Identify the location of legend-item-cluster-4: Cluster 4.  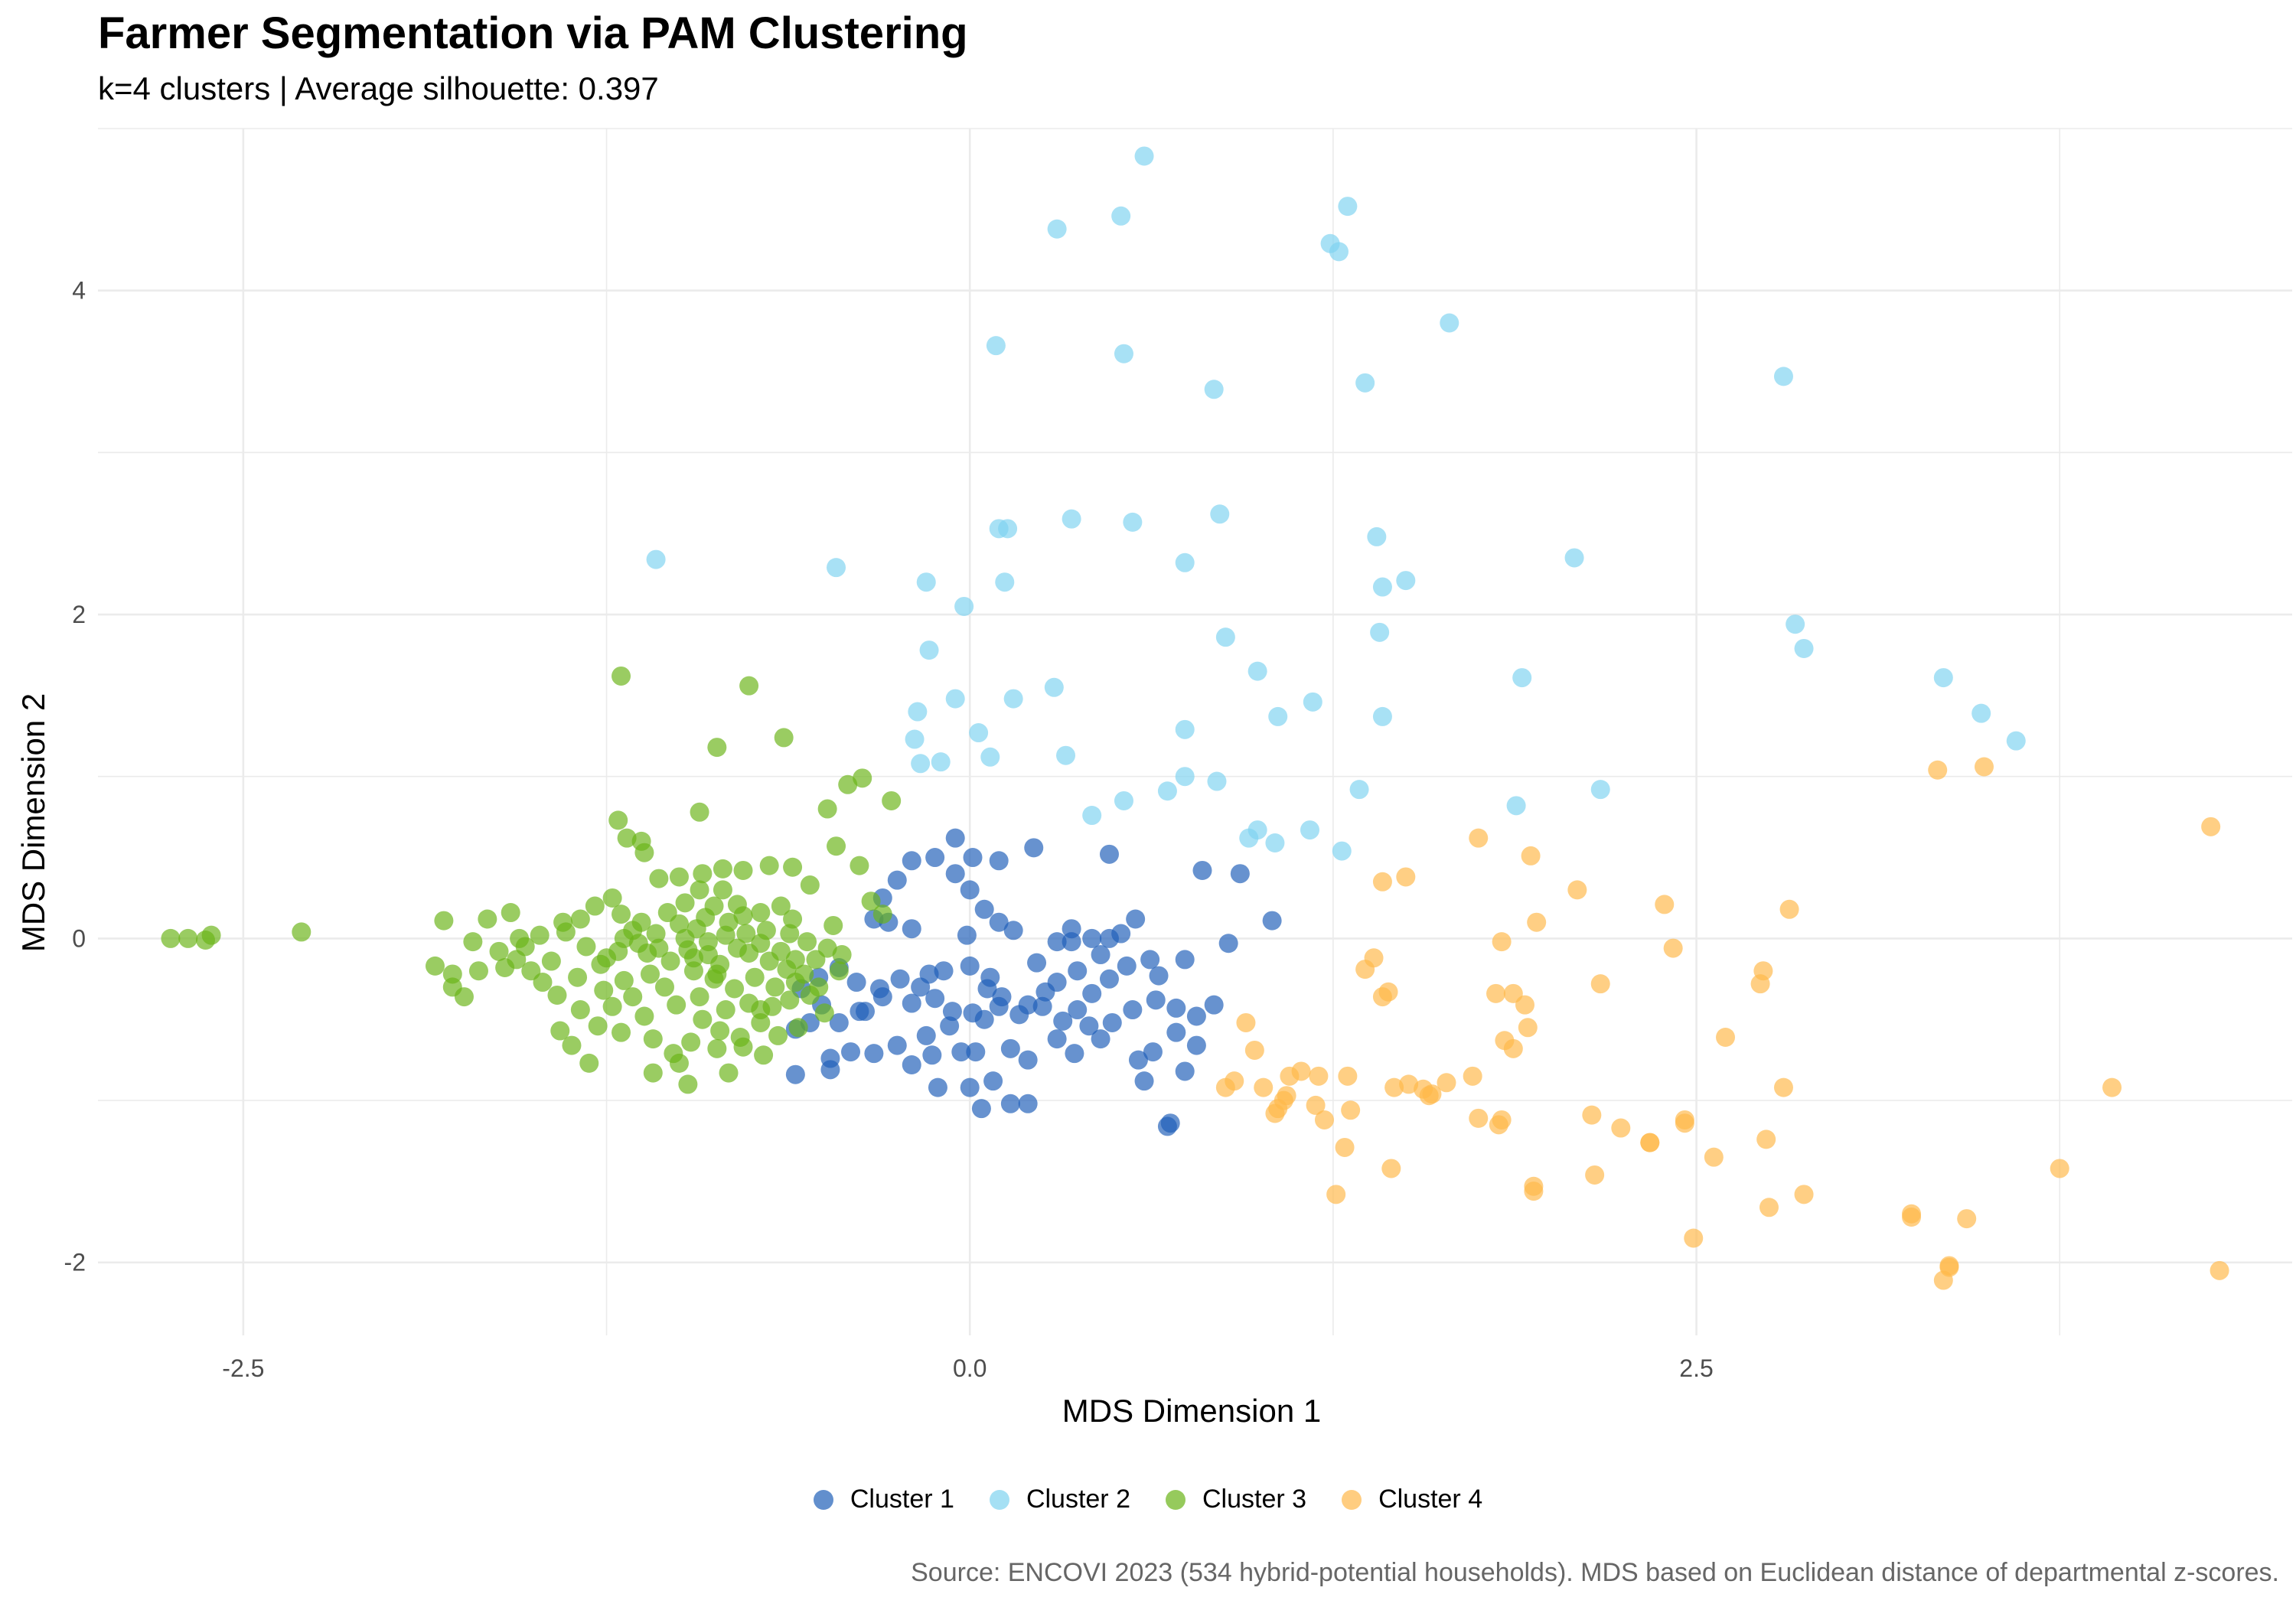
(1412, 1499).